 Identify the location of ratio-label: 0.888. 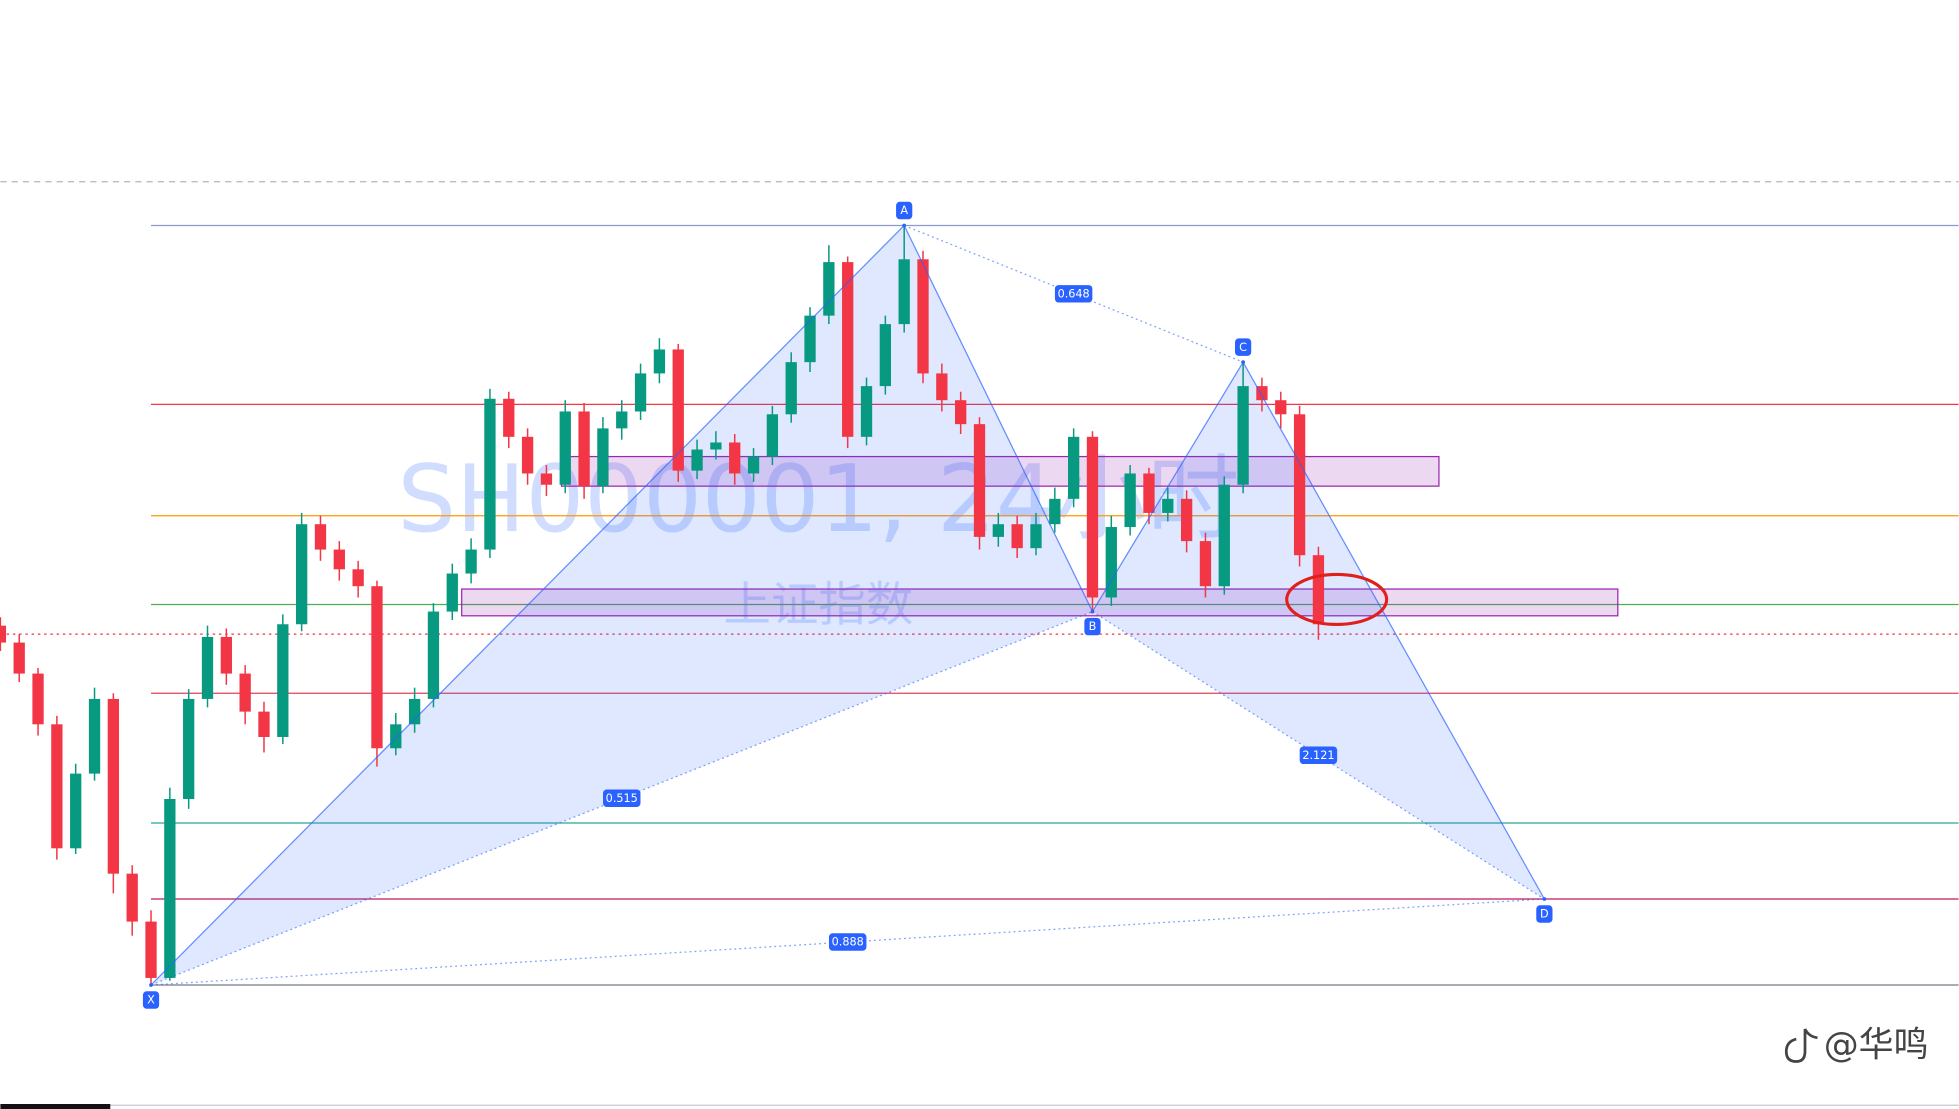
(848, 942).